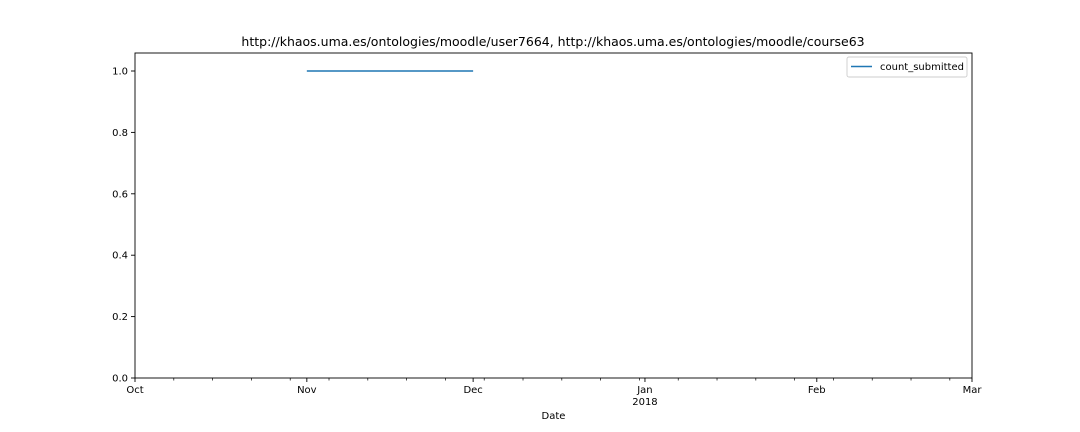  I want to click on x-tick-label: Dec, so click(472, 390).